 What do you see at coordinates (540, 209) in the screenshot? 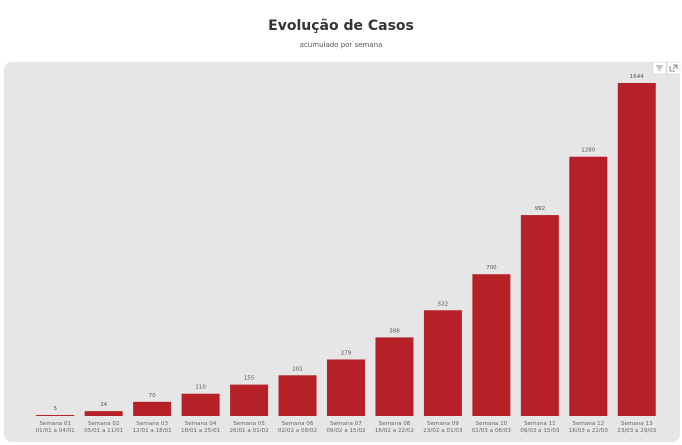
I see `value-label: 992` at bounding box center [540, 209].